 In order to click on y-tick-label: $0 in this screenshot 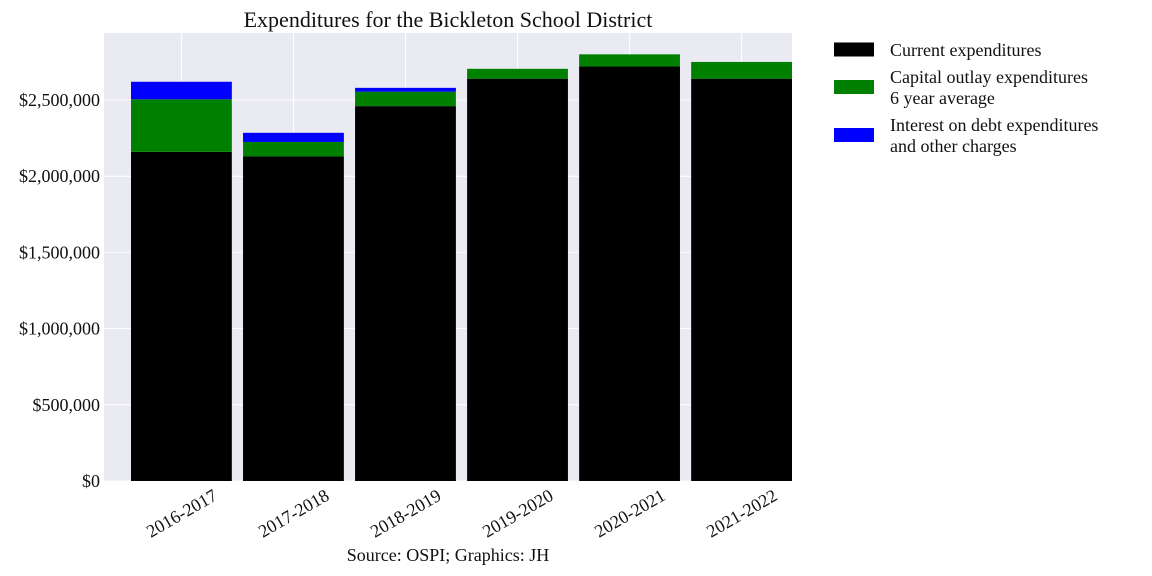, I will do `click(91, 481)`.